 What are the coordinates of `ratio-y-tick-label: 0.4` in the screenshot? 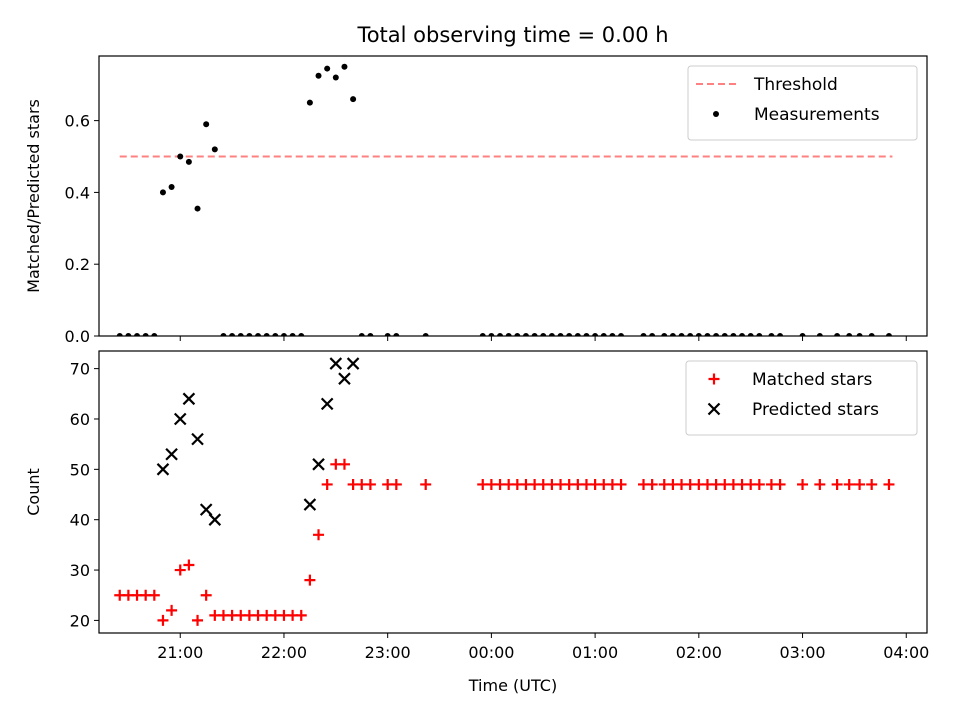 It's located at (77, 192).